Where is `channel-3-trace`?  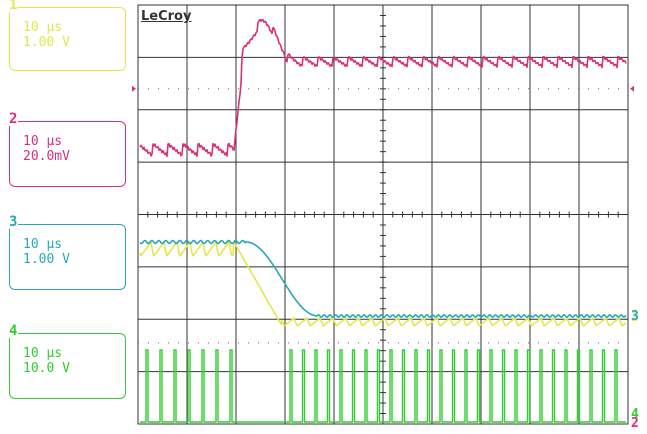 channel-3-trace is located at coordinates (383, 279).